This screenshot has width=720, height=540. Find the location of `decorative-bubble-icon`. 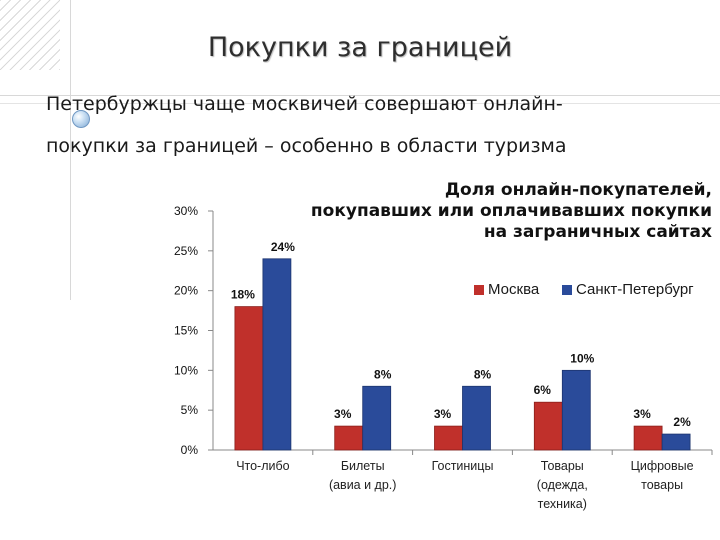

decorative-bubble-icon is located at coordinates (81, 119).